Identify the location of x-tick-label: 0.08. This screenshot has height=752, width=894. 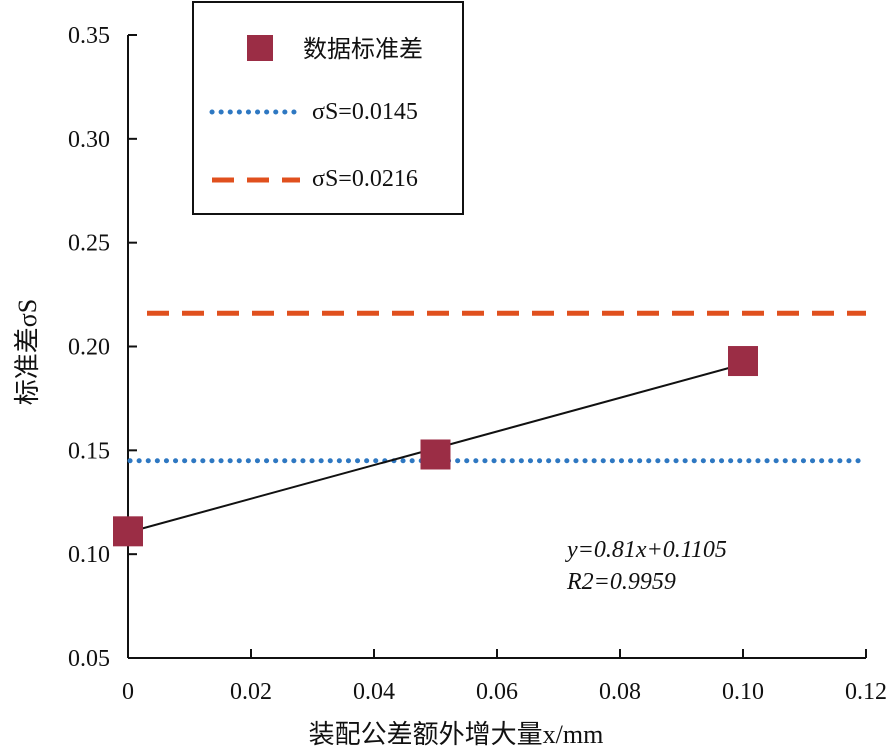
(620, 692).